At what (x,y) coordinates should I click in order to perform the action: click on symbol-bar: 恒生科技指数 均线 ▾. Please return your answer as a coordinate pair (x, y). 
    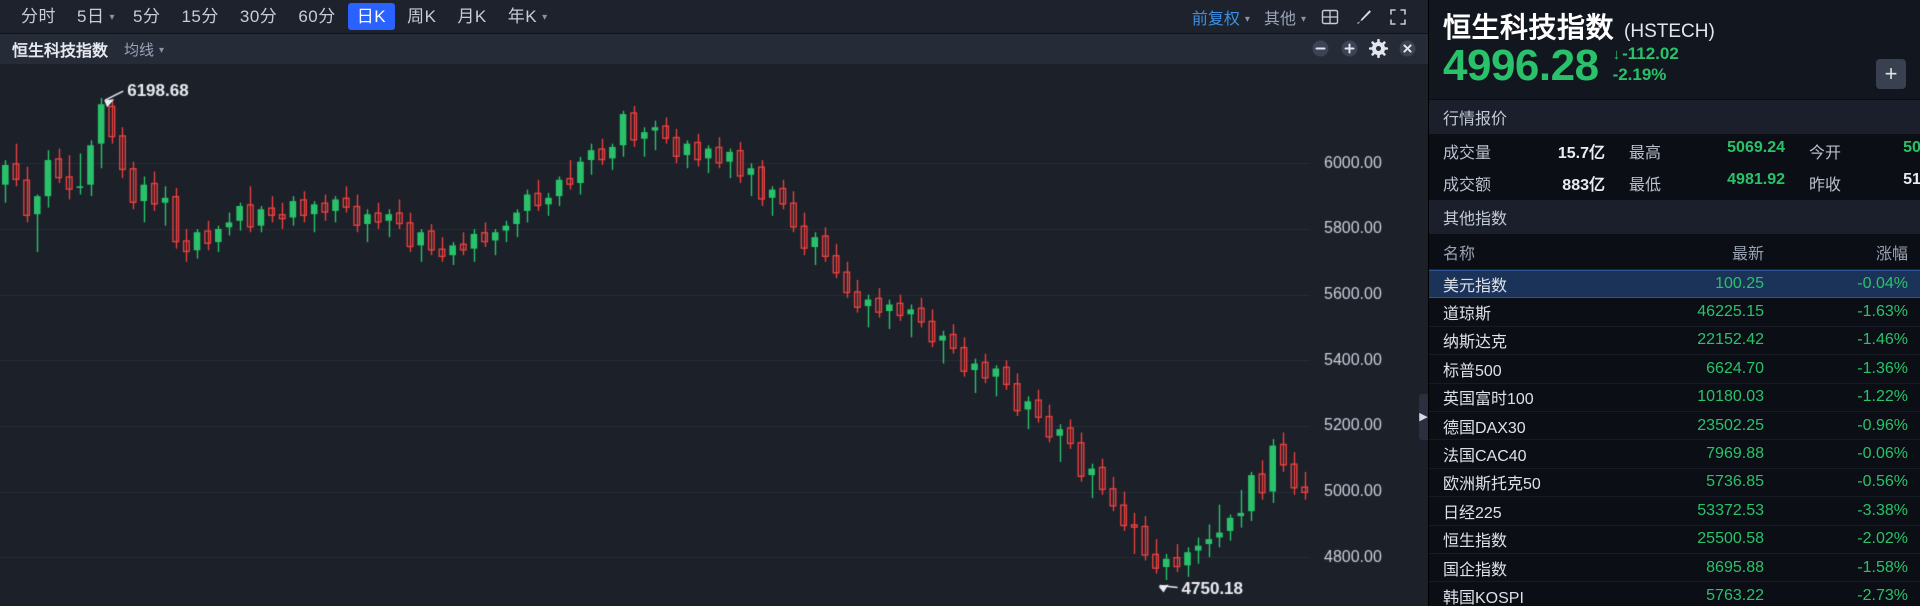
    Looking at the image, I should click on (714, 49).